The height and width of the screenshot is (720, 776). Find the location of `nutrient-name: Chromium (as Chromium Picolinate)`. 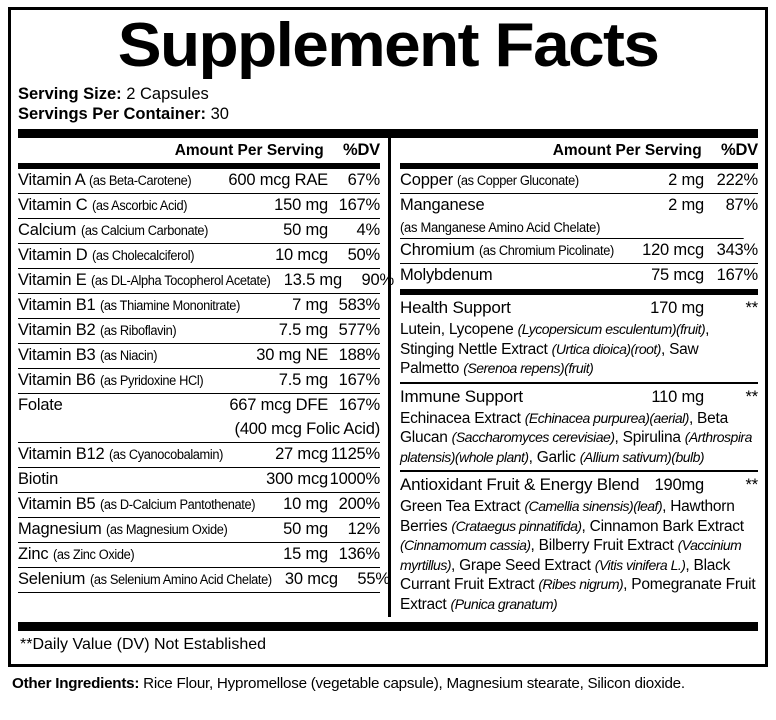

nutrient-name: Chromium (as Chromium Picolinate) is located at coordinates (507, 250).